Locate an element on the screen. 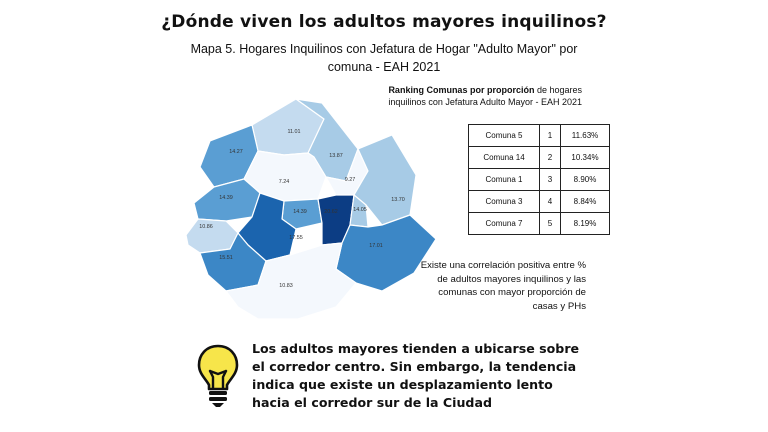 The width and height of the screenshot is (768, 432). ranking-comuna: Comuna 1 is located at coordinates (504, 179).